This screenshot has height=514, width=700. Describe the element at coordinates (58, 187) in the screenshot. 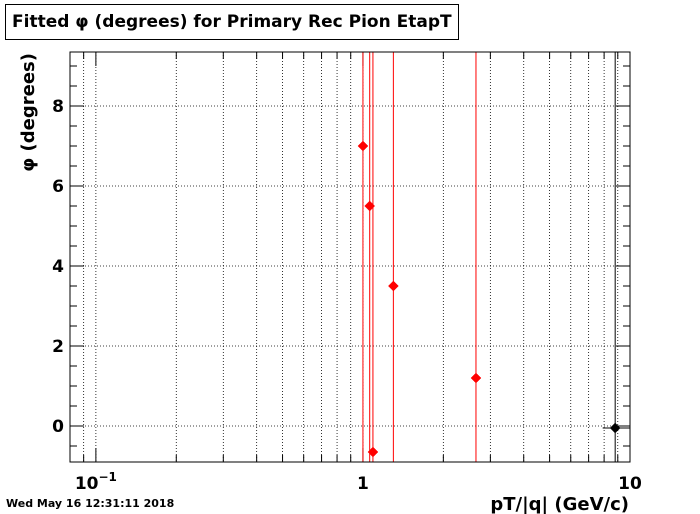

I see `y-tick-label: 6` at that location.